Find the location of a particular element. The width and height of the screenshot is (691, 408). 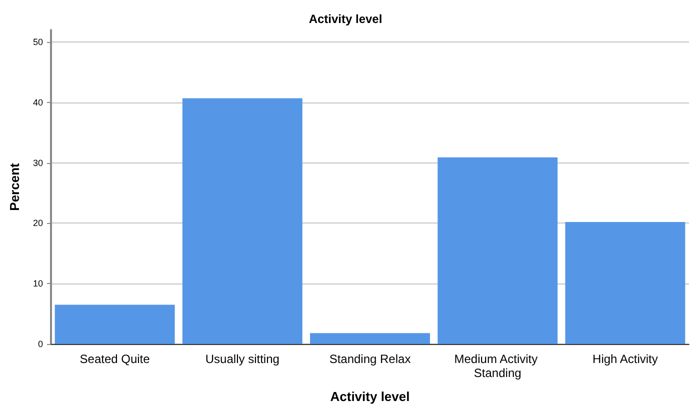

x-tick-label: Usually sitting is located at coordinates (242, 359).